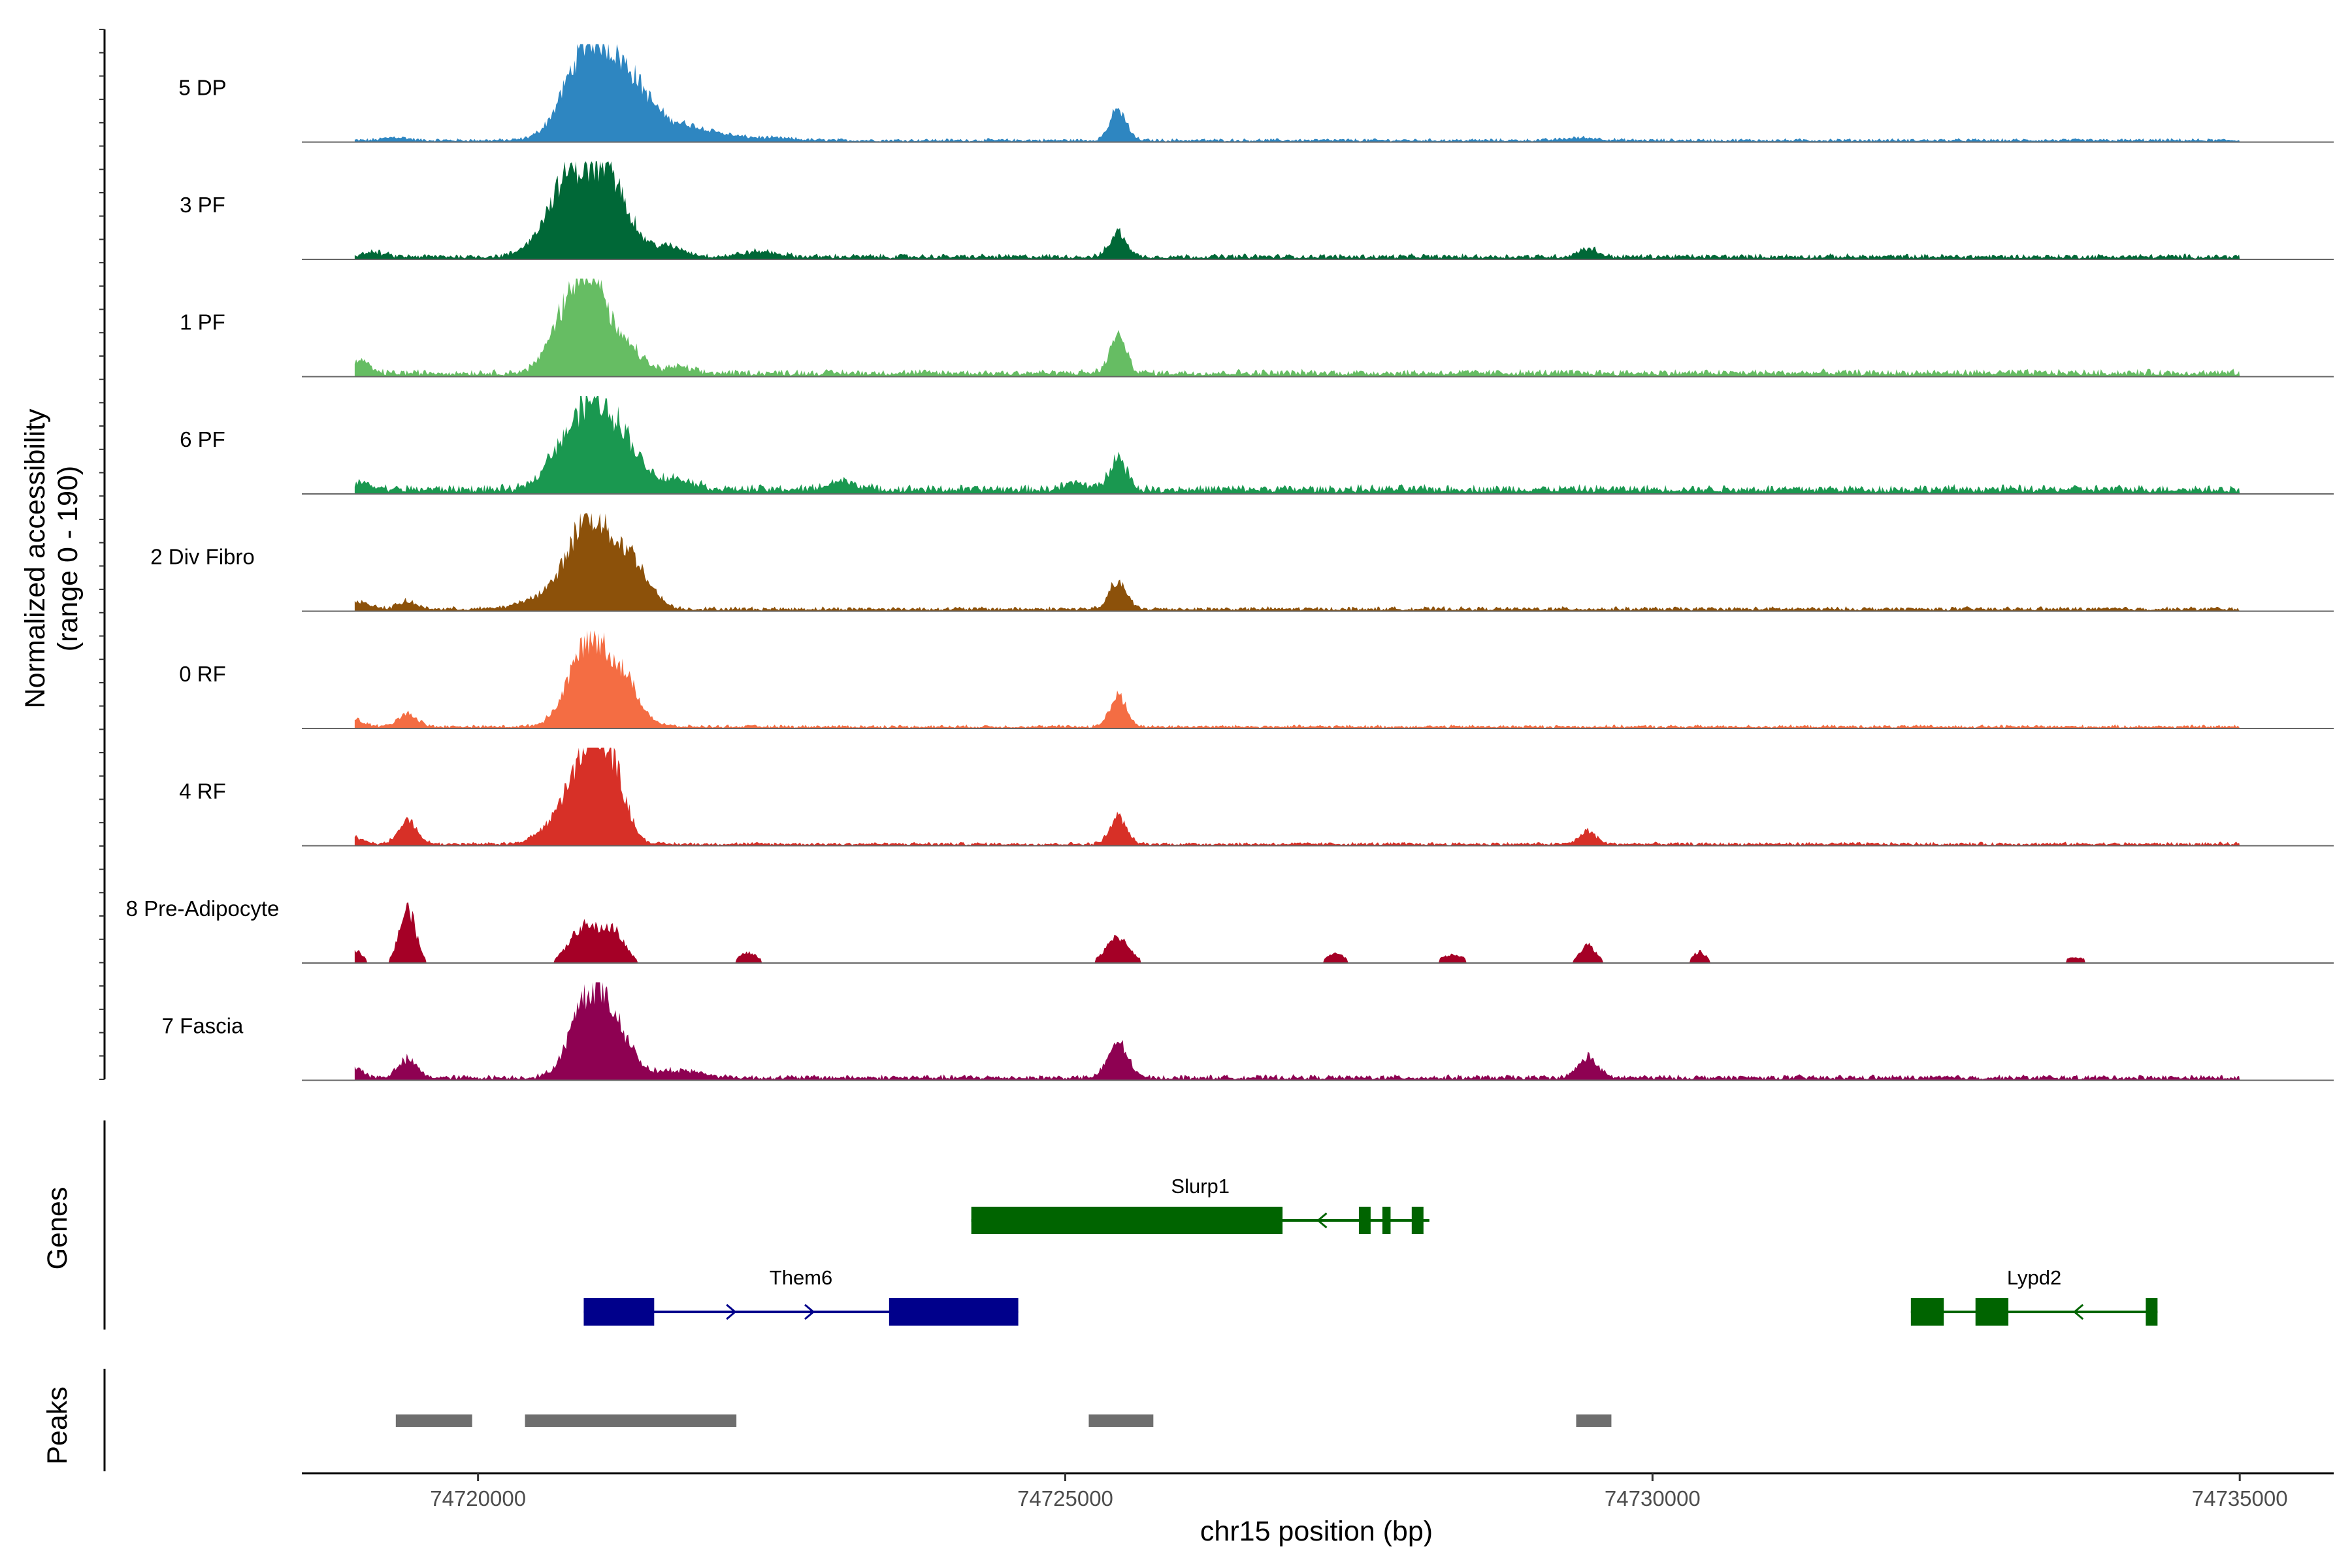 The height and width of the screenshot is (1568, 2352). I want to click on x-tick-label: 74725000, so click(1065, 1498).